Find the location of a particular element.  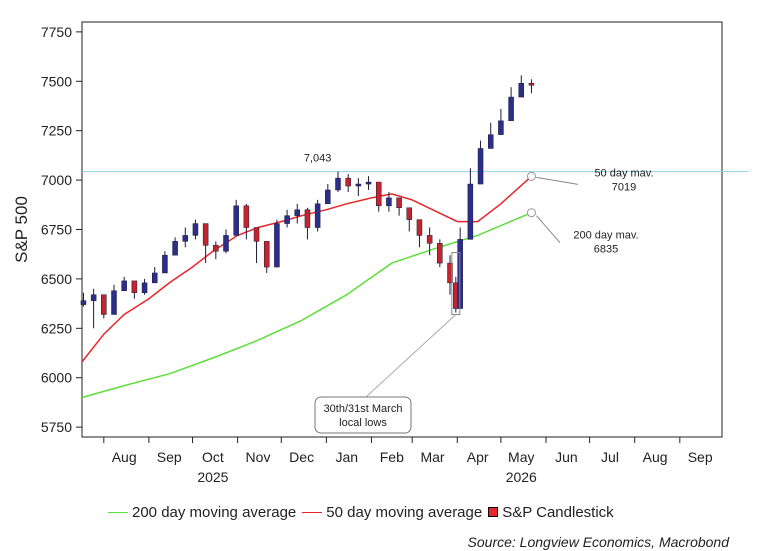

x-tick-label: Feb is located at coordinates (392, 457).